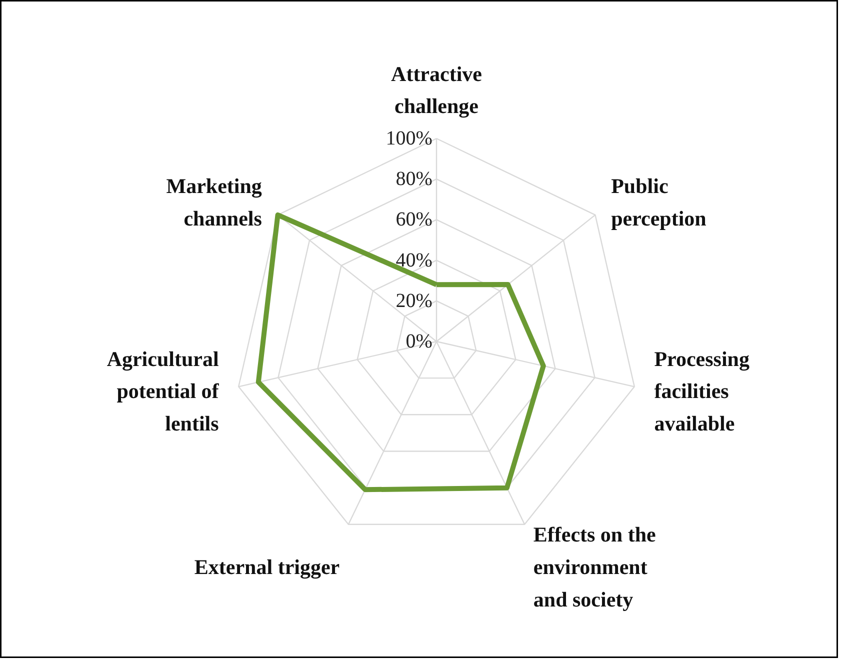 The width and height of the screenshot is (842, 662). Describe the element at coordinates (409, 139) in the screenshot. I see `y-tick-label: 100%` at that location.